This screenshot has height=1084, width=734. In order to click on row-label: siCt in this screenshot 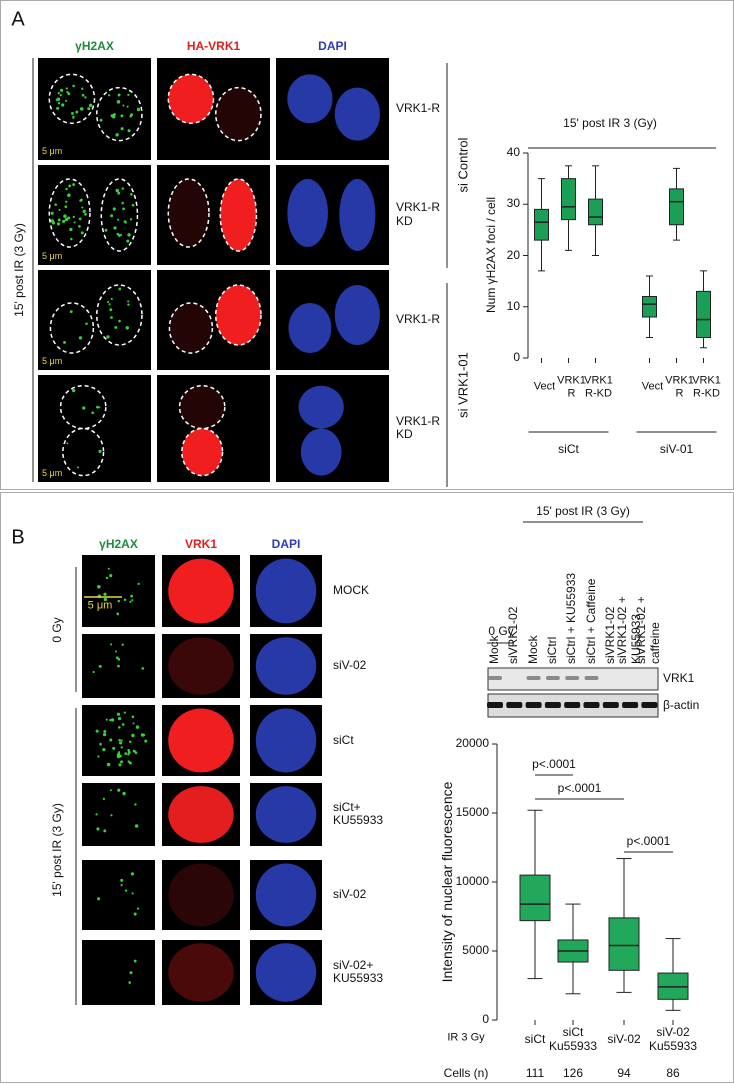, I will do `click(343, 739)`.